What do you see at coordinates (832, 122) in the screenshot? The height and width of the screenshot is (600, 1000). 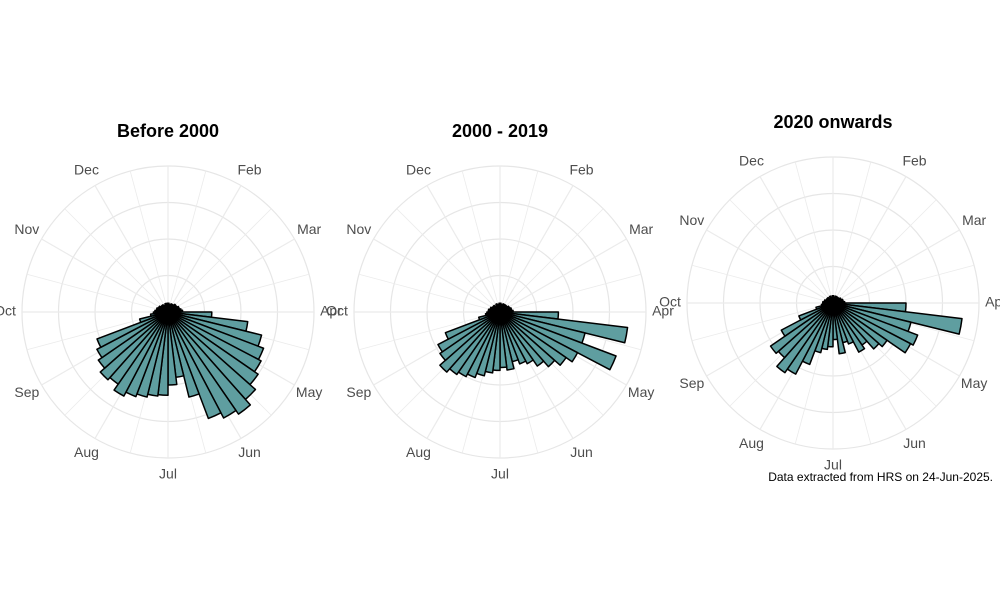 I see `chart-title: 2020 onwards` at bounding box center [832, 122].